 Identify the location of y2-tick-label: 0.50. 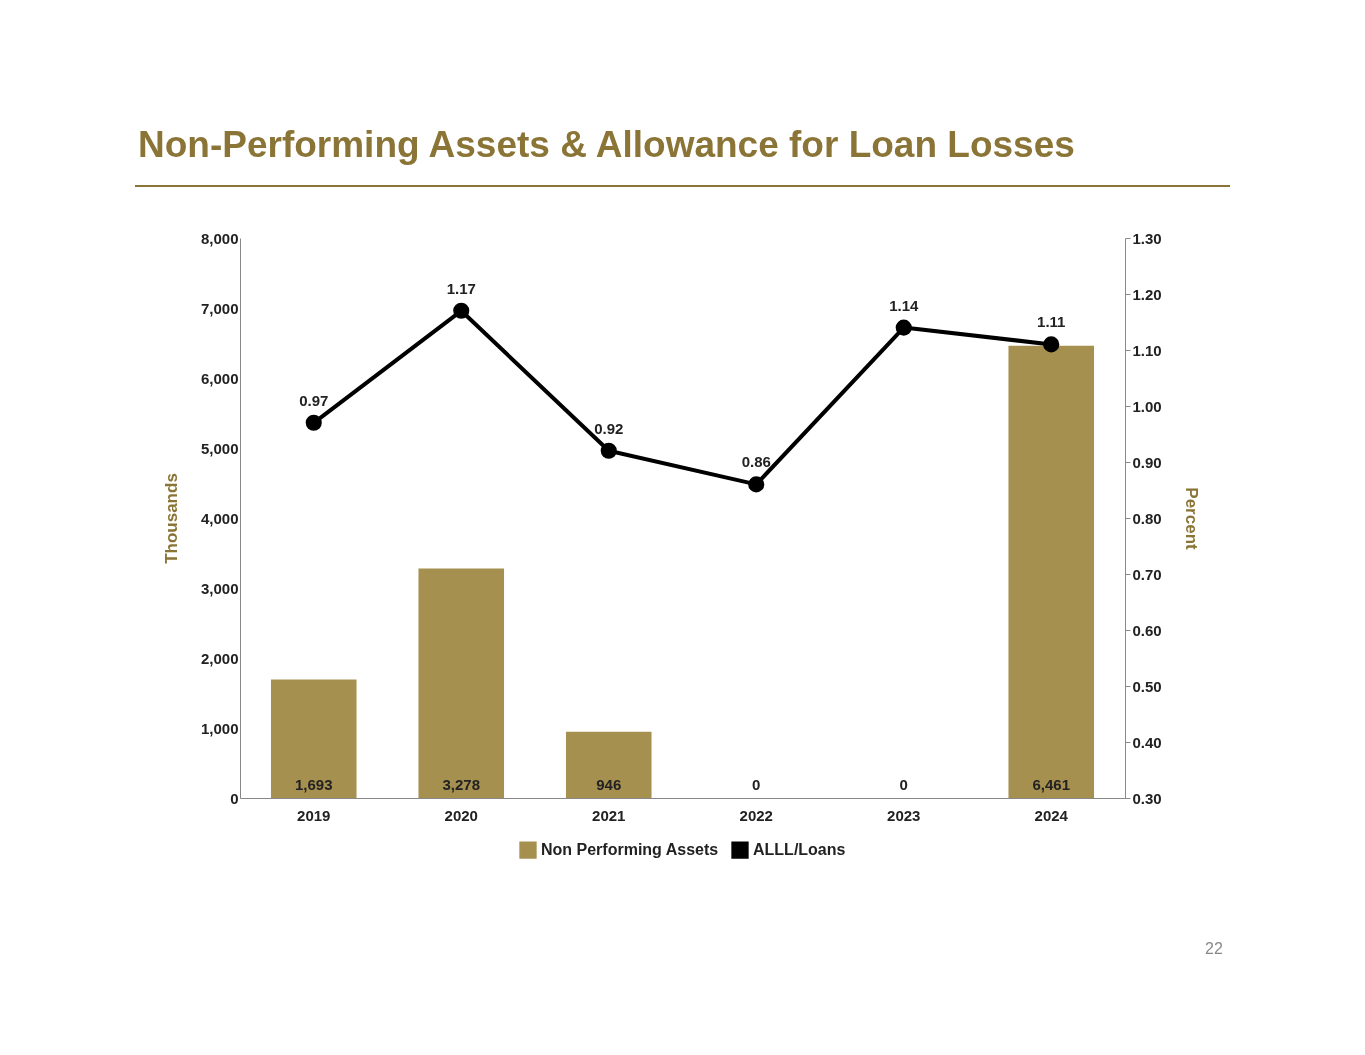
(1147, 686).